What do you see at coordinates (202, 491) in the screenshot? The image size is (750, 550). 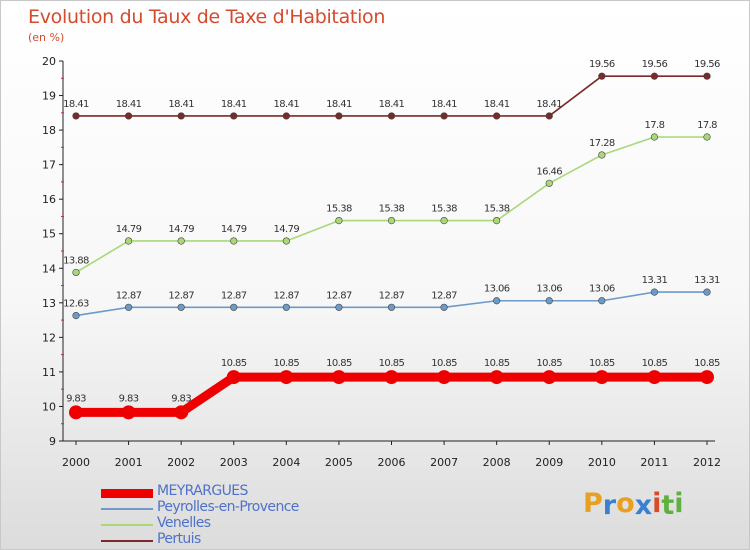 I see `legend-label: MEYRARGUES` at bounding box center [202, 491].